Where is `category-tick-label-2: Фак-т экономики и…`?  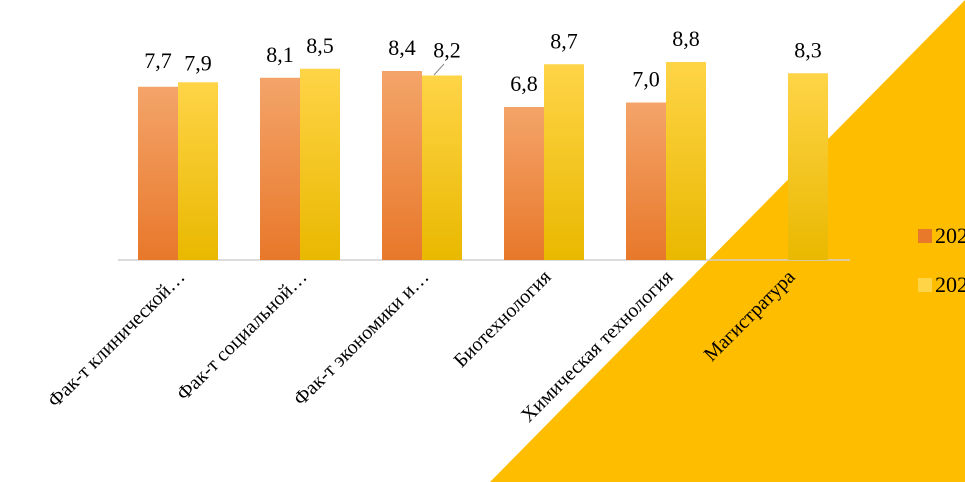 category-tick-label-2: Фак-т экономики и… is located at coordinates (361, 338).